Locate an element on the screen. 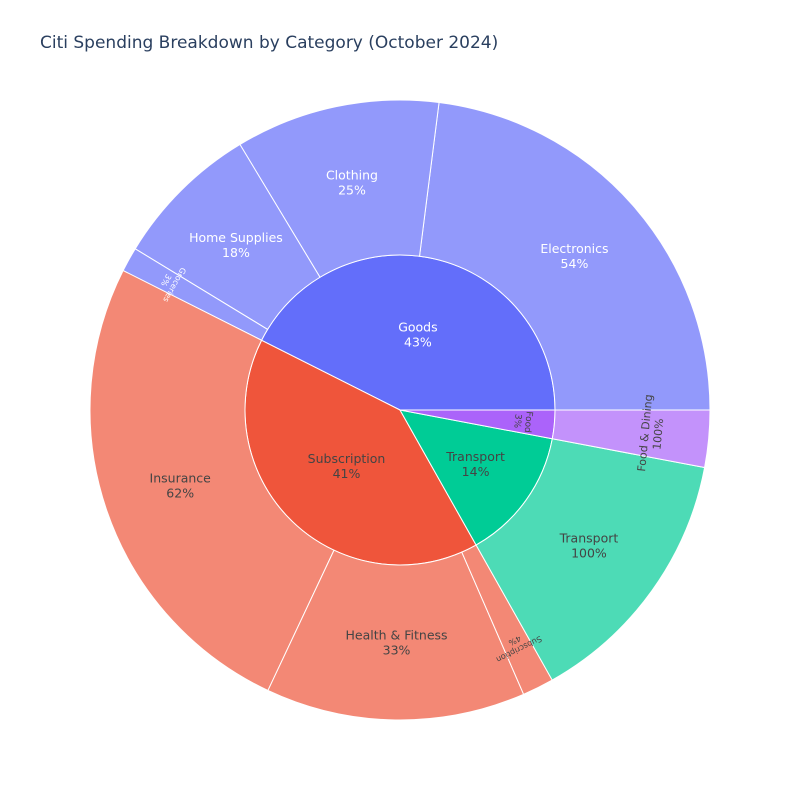  outer-label-clothing: Clothing 25% is located at coordinates (352, 182).